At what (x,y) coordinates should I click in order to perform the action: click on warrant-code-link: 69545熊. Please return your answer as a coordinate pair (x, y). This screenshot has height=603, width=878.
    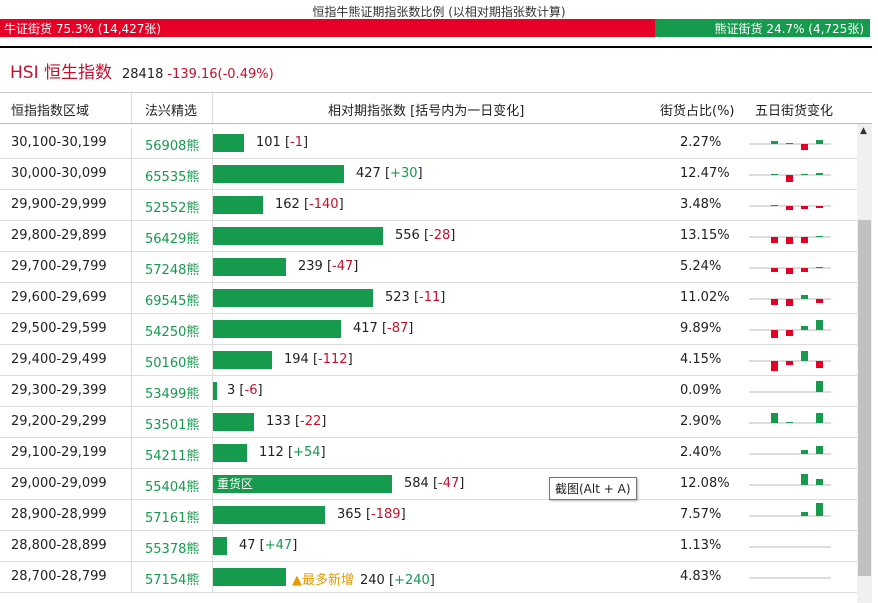
    Looking at the image, I should click on (172, 301).